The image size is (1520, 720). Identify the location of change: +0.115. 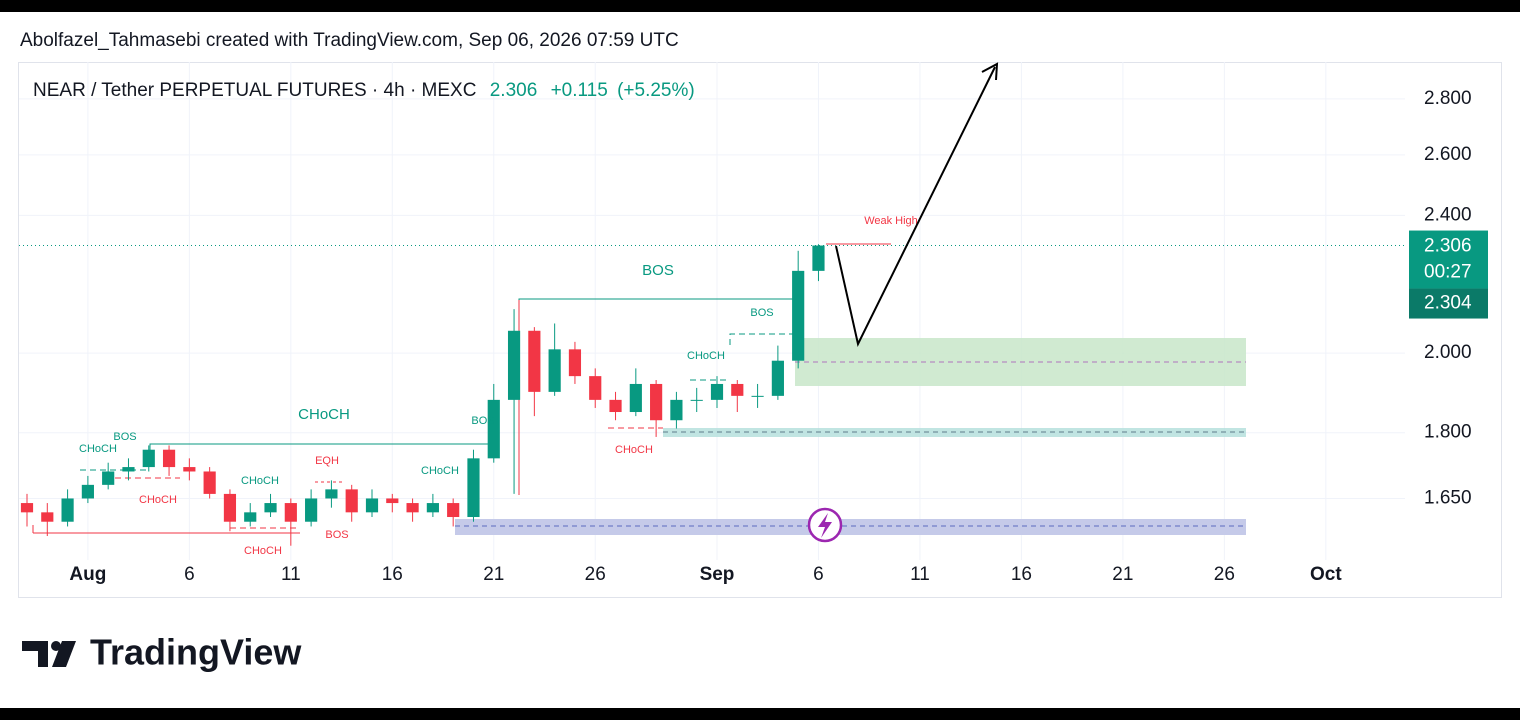
(579, 90).